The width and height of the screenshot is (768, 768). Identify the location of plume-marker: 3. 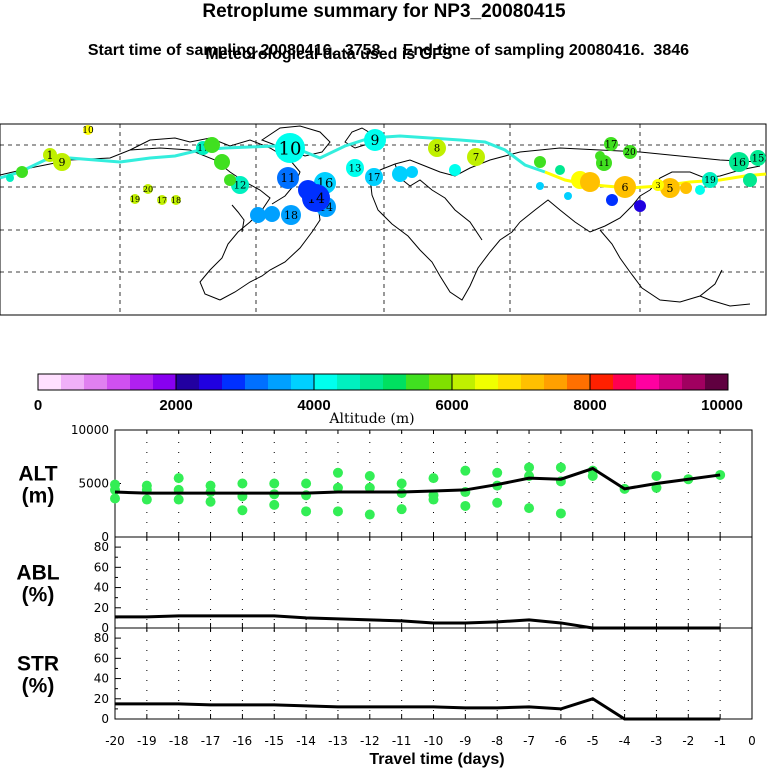
(658, 185).